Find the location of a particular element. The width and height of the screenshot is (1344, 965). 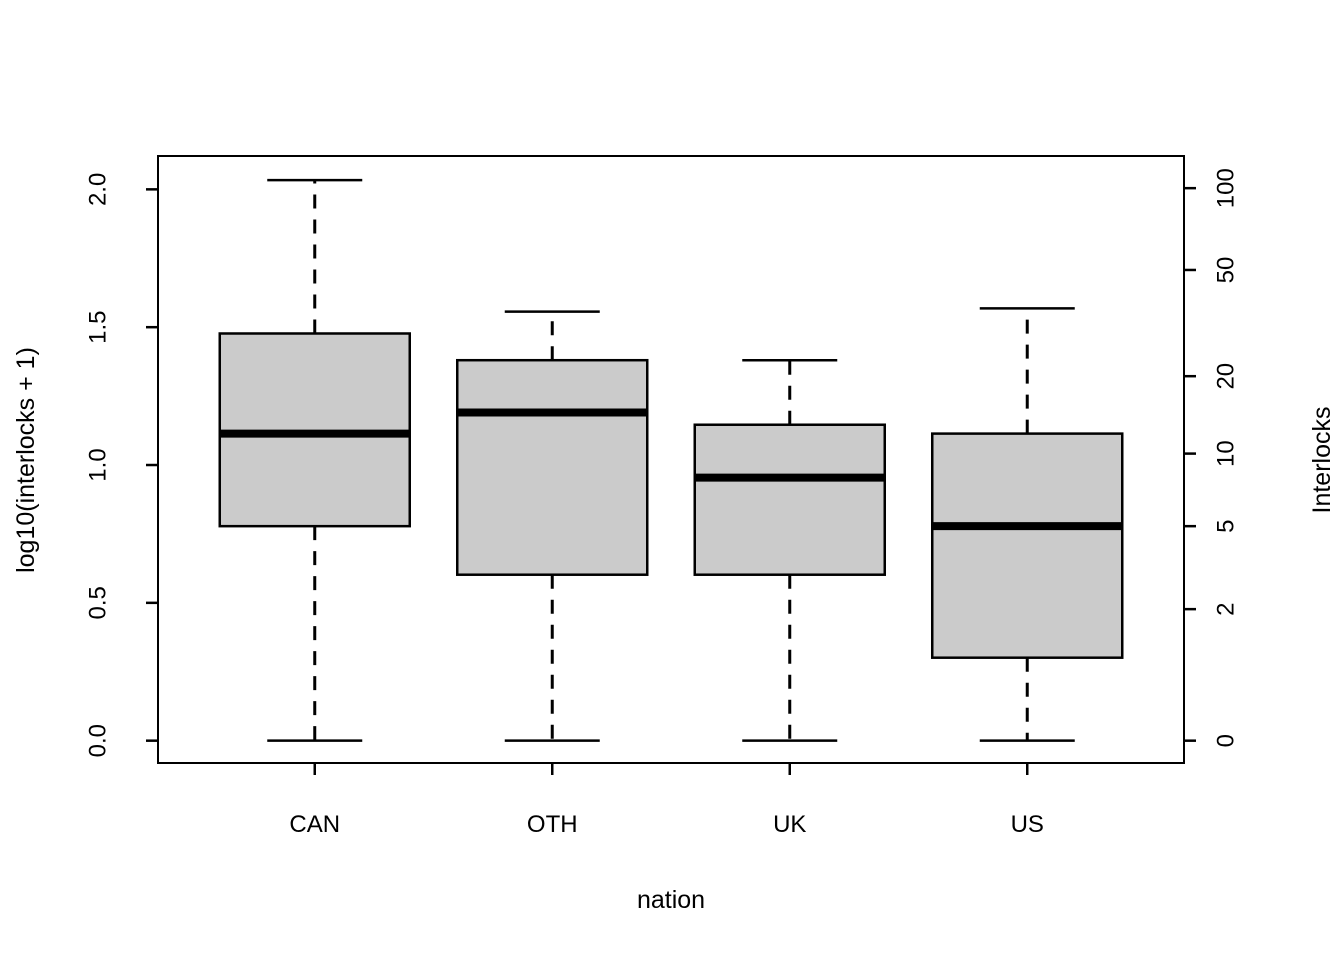

x-axis-category-label: OTH is located at coordinates (552, 824).